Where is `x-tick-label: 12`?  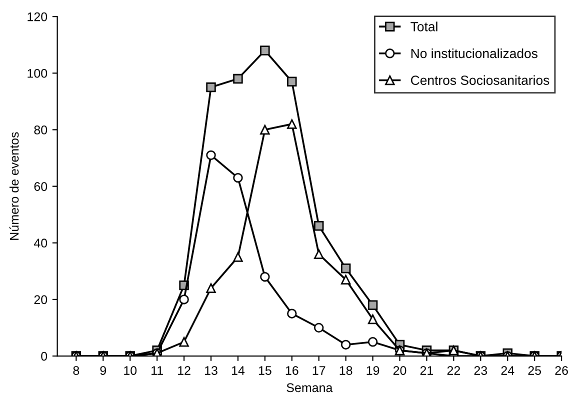
x-tick-label: 12 is located at coordinates (184, 370).